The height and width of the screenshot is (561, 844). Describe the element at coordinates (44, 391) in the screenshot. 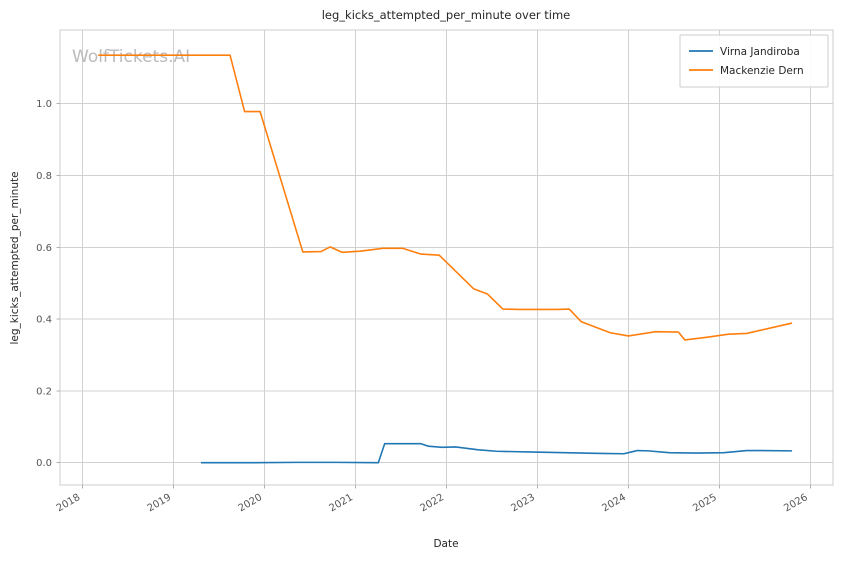

I see `y-tick-label: 0.2` at that location.